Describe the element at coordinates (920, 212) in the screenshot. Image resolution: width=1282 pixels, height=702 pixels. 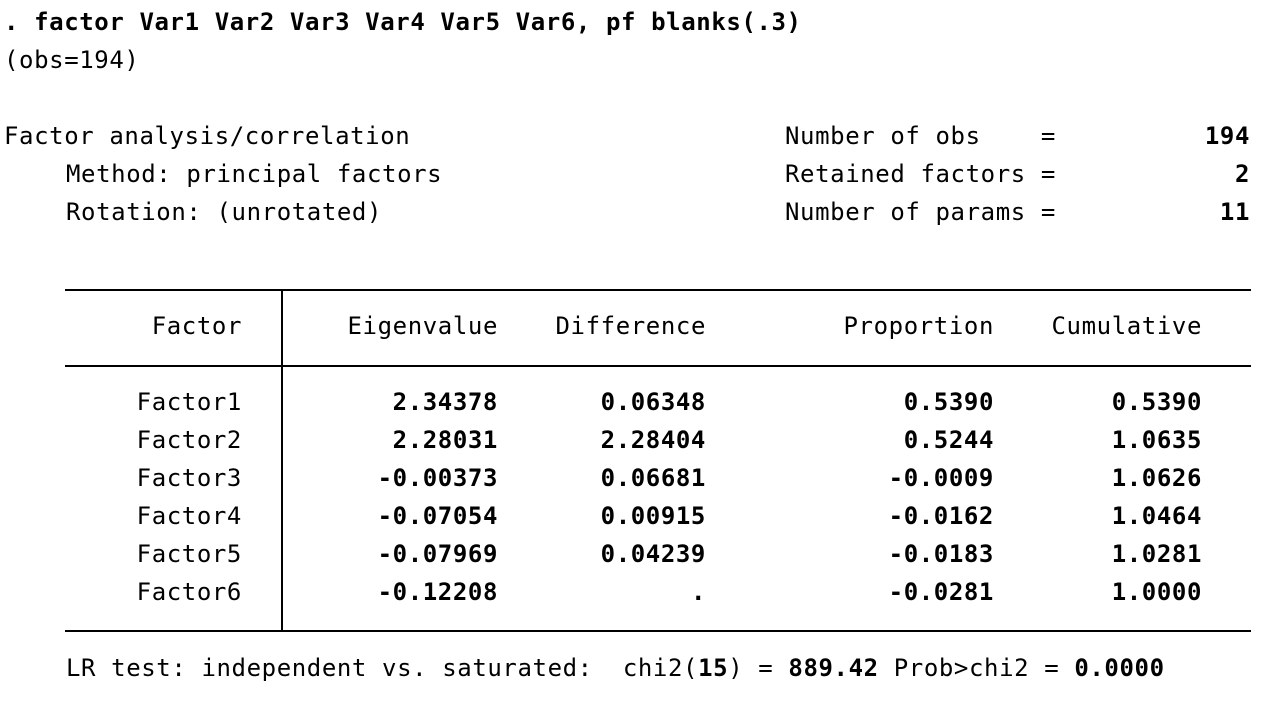
I see `stat-label-params: Number of params =` at that location.